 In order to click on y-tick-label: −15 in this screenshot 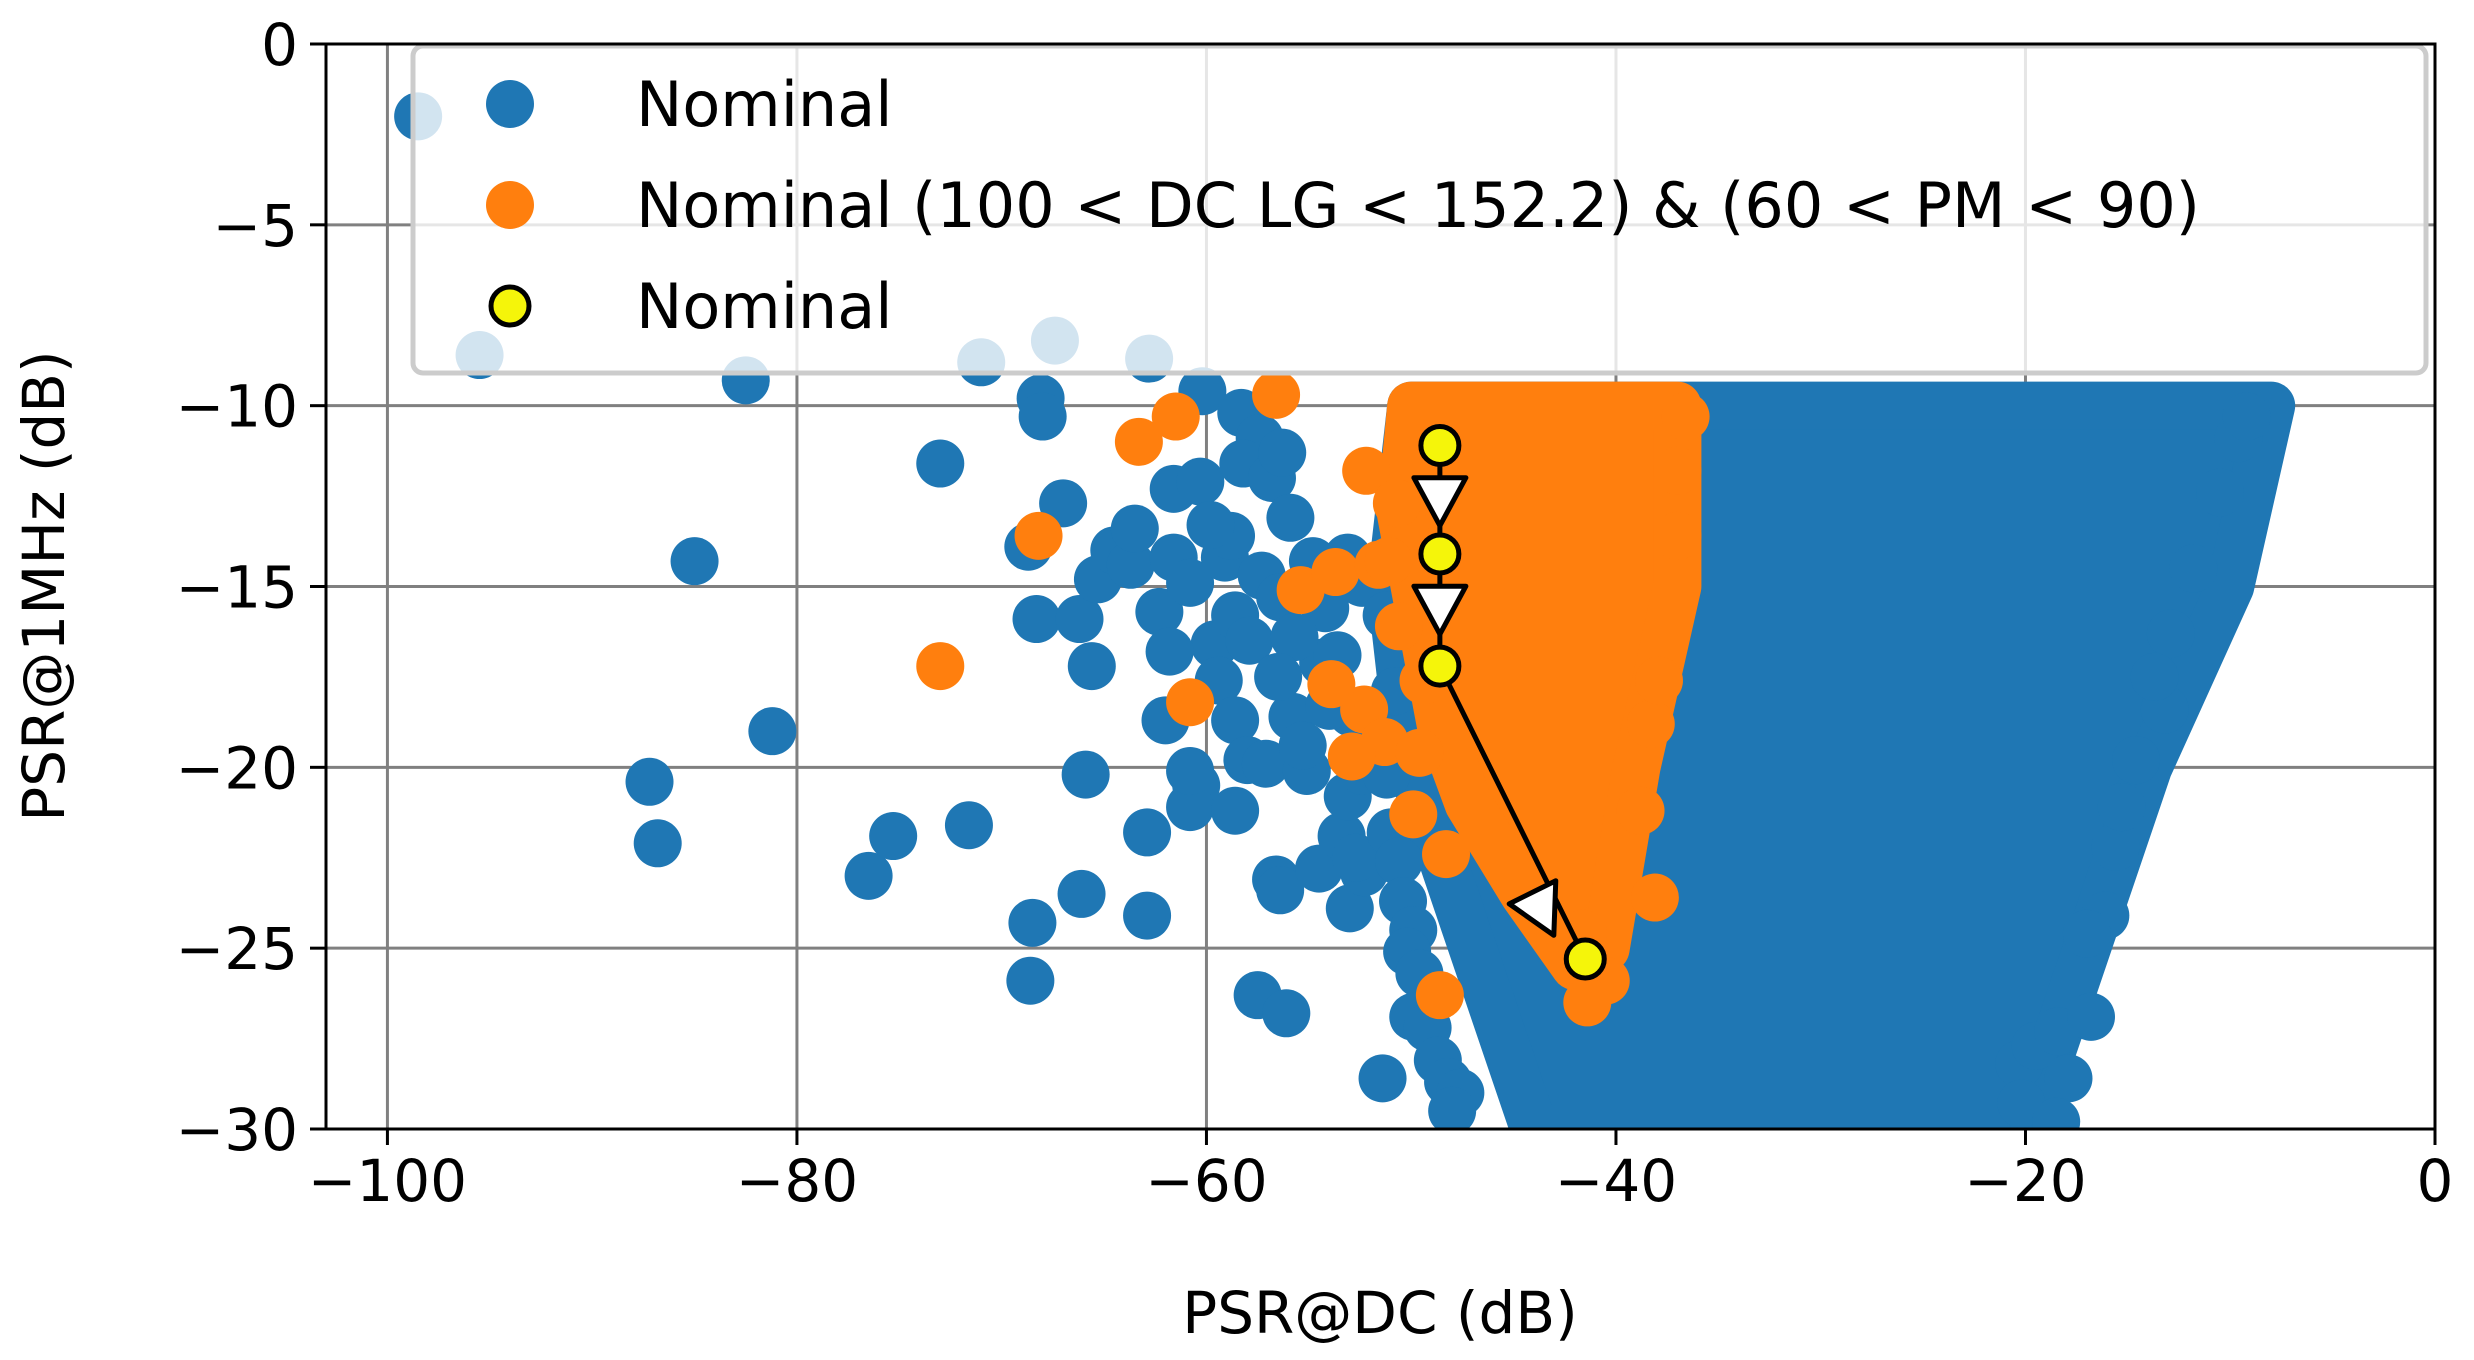, I will do `click(237, 588)`.